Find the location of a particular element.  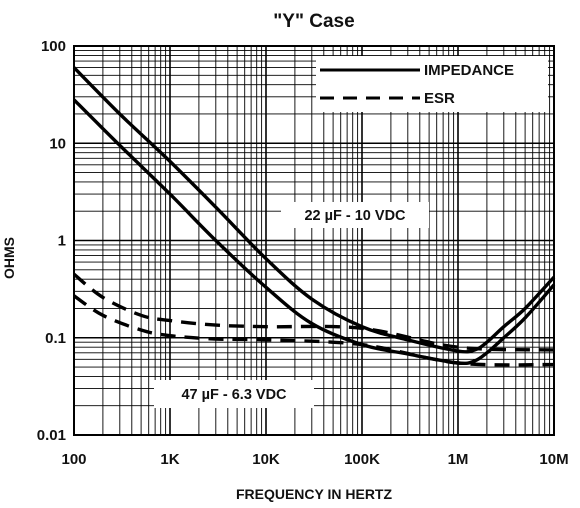

annotation-22uf-box is located at coordinates (355, 215).